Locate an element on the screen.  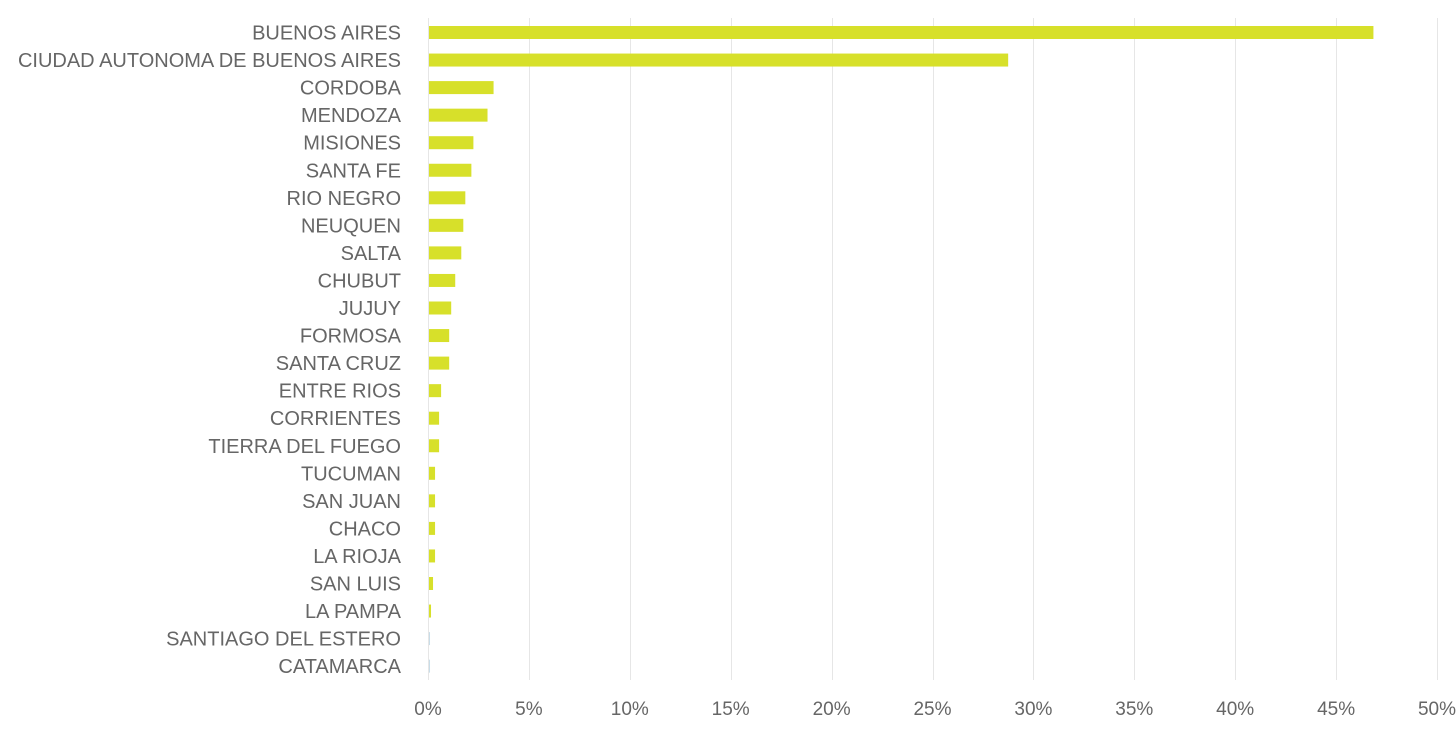
x-tick-label: 15% is located at coordinates (731, 709).